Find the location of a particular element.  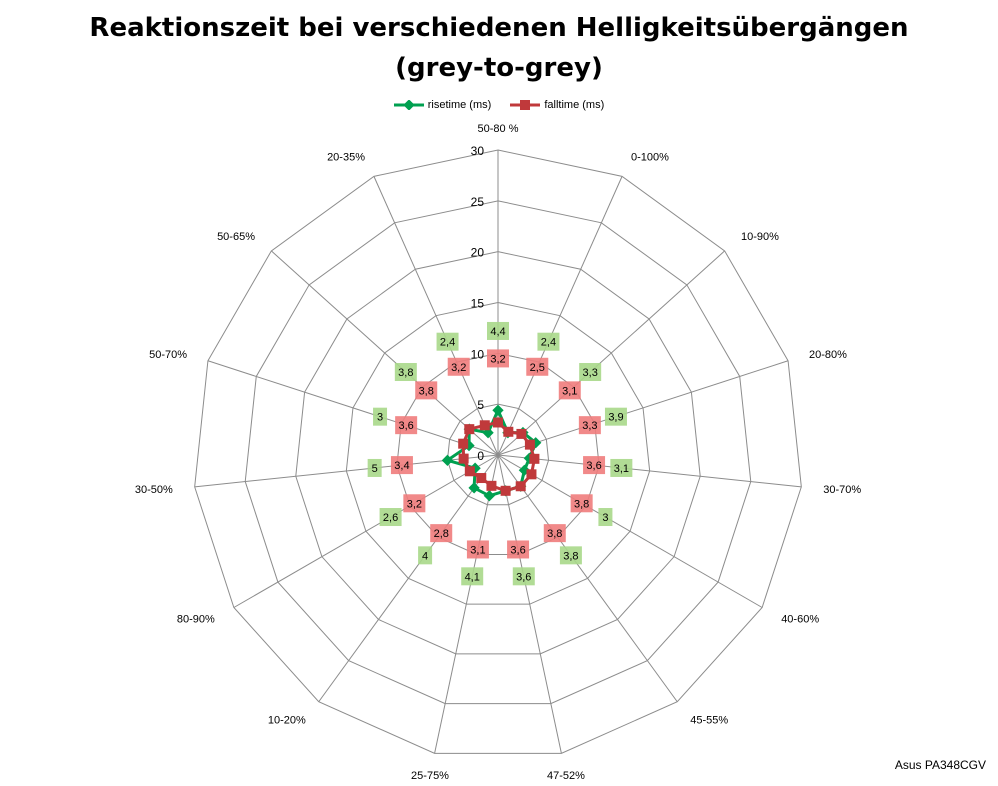

category-label: 30-50% is located at coordinates (154, 490).